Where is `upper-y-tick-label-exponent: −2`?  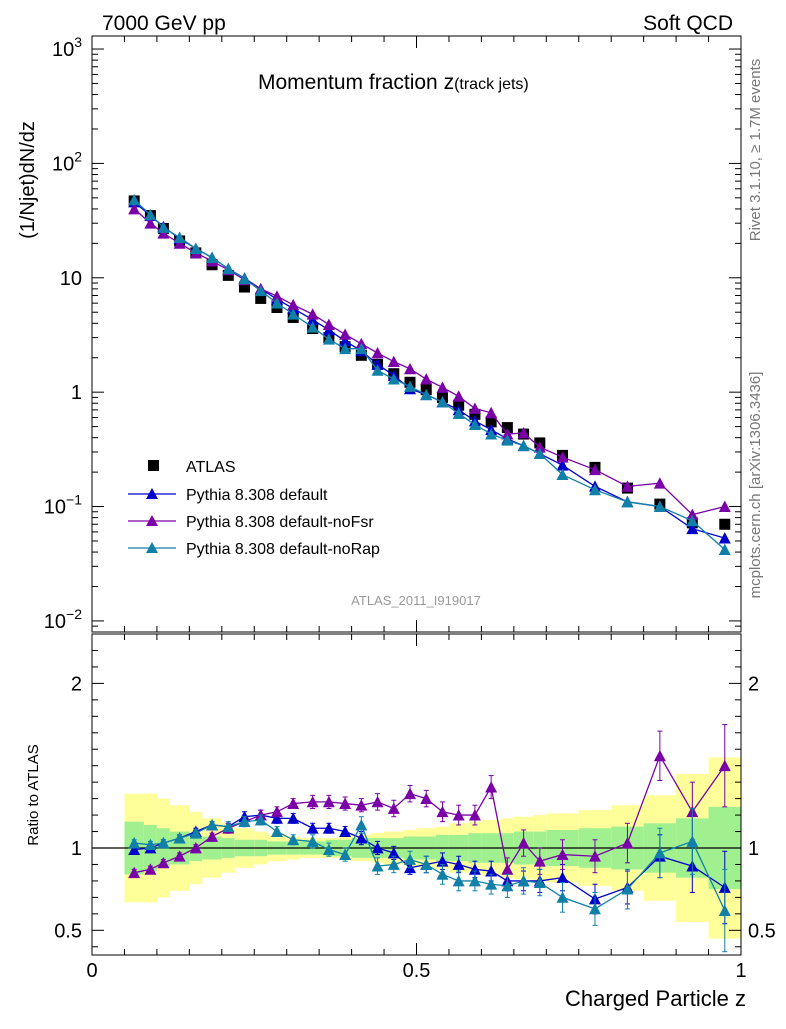
upper-y-tick-label-exponent: −2 is located at coordinates (74, 614).